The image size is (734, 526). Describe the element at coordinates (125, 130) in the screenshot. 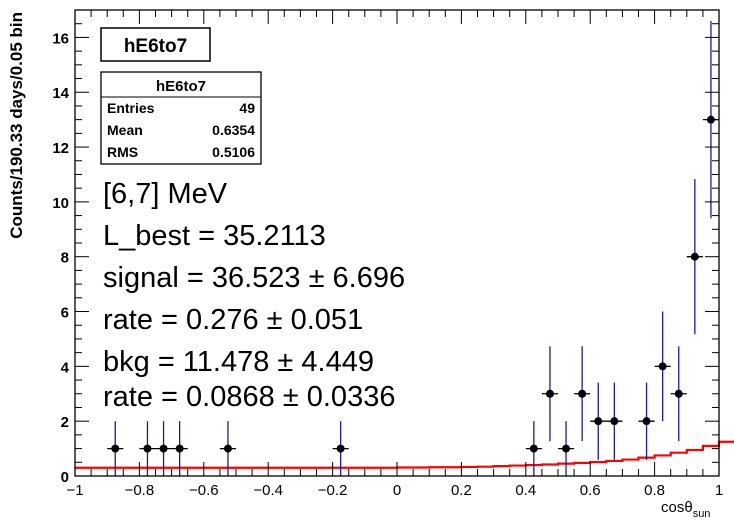

I see `stats-mean-label: Mean` at that location.